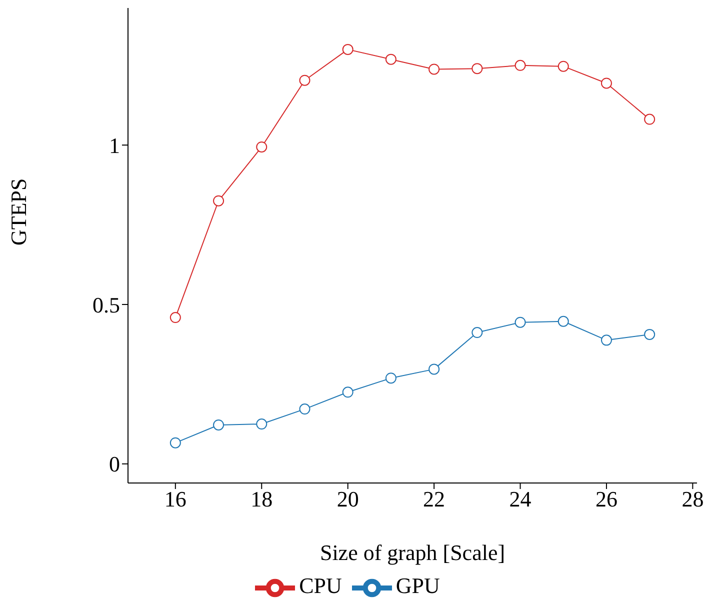  I want to click on x-tick-label: 26, so click(606, 499).